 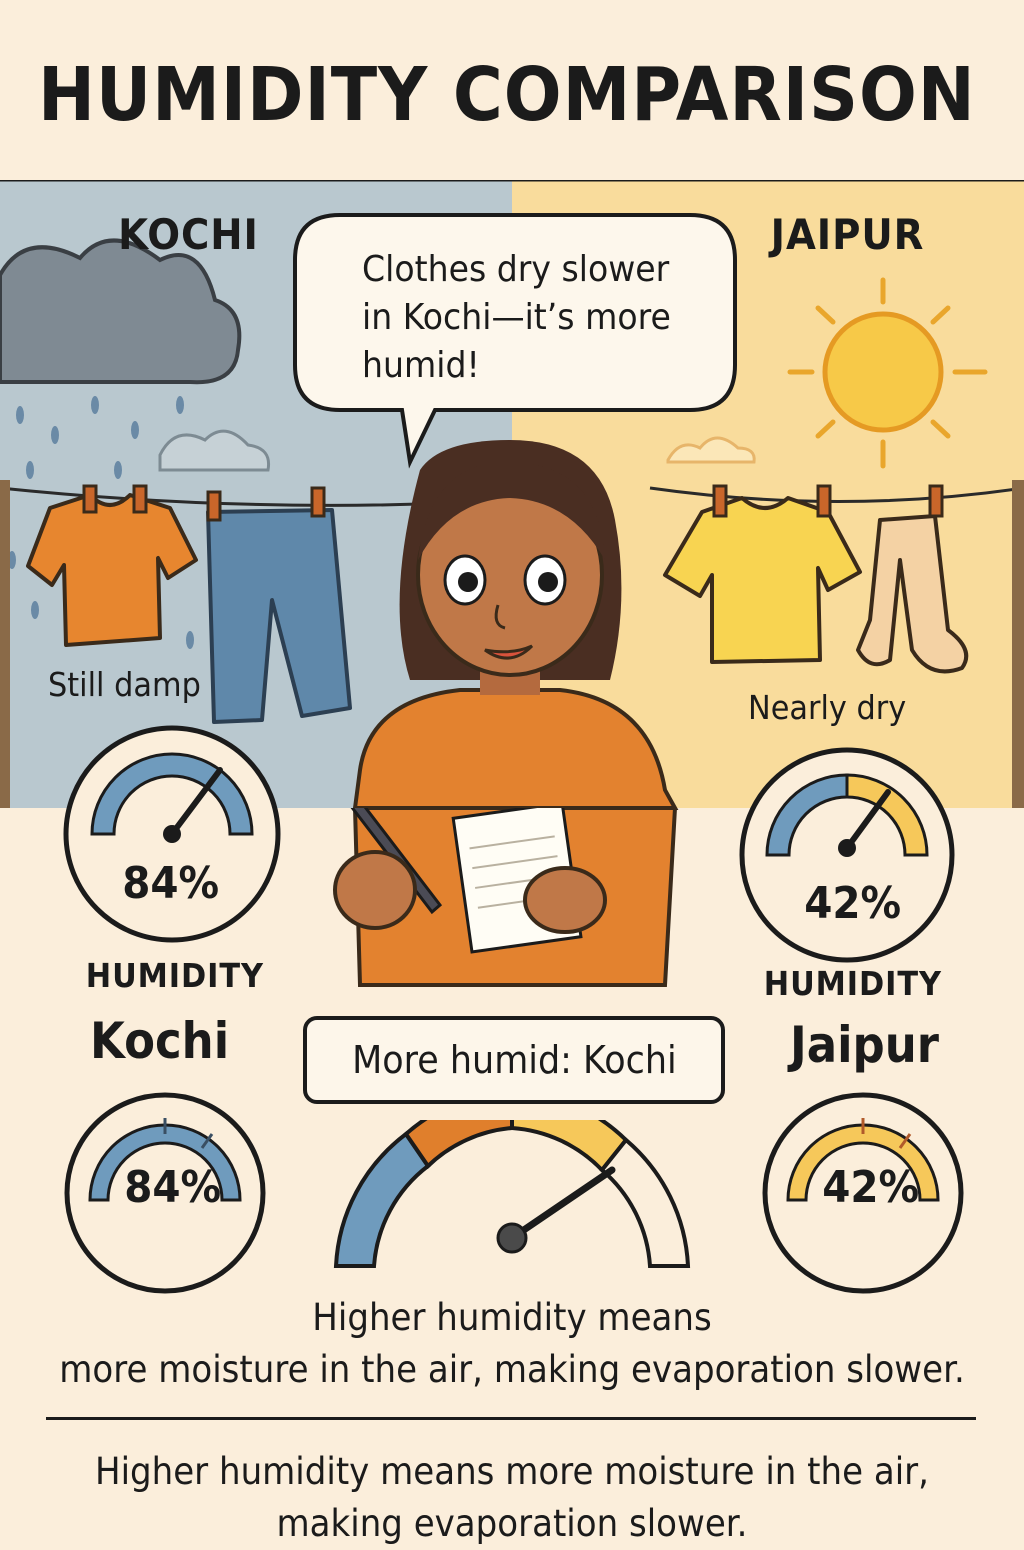 I want to click on jaipur-small-gauge-value: 42%, so click(x=871, y=1187).